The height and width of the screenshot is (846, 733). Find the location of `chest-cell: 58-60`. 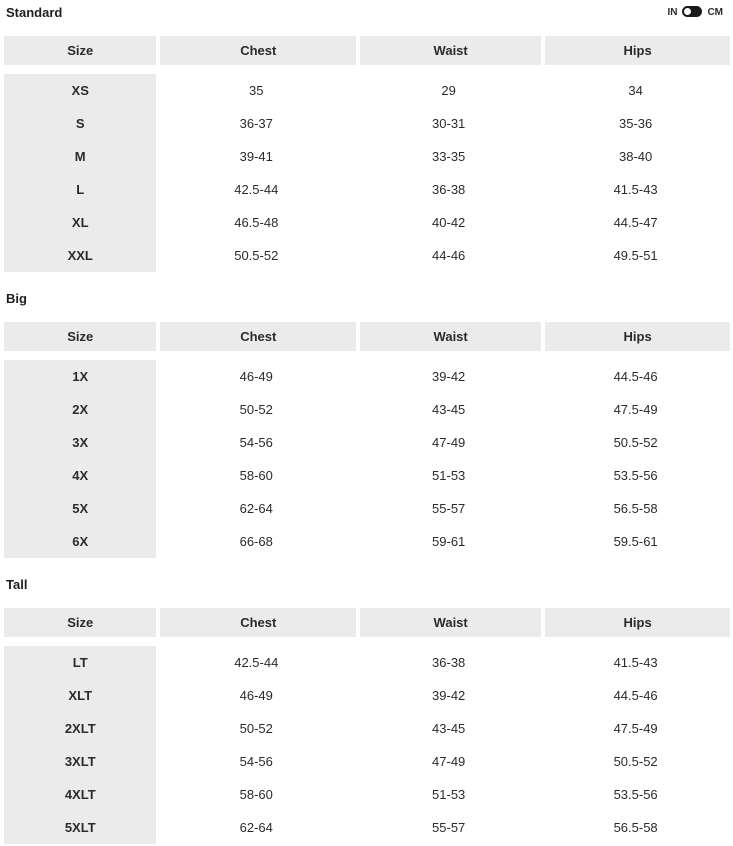

chest-cell: 58-60 is located at coordinates (256, 475).